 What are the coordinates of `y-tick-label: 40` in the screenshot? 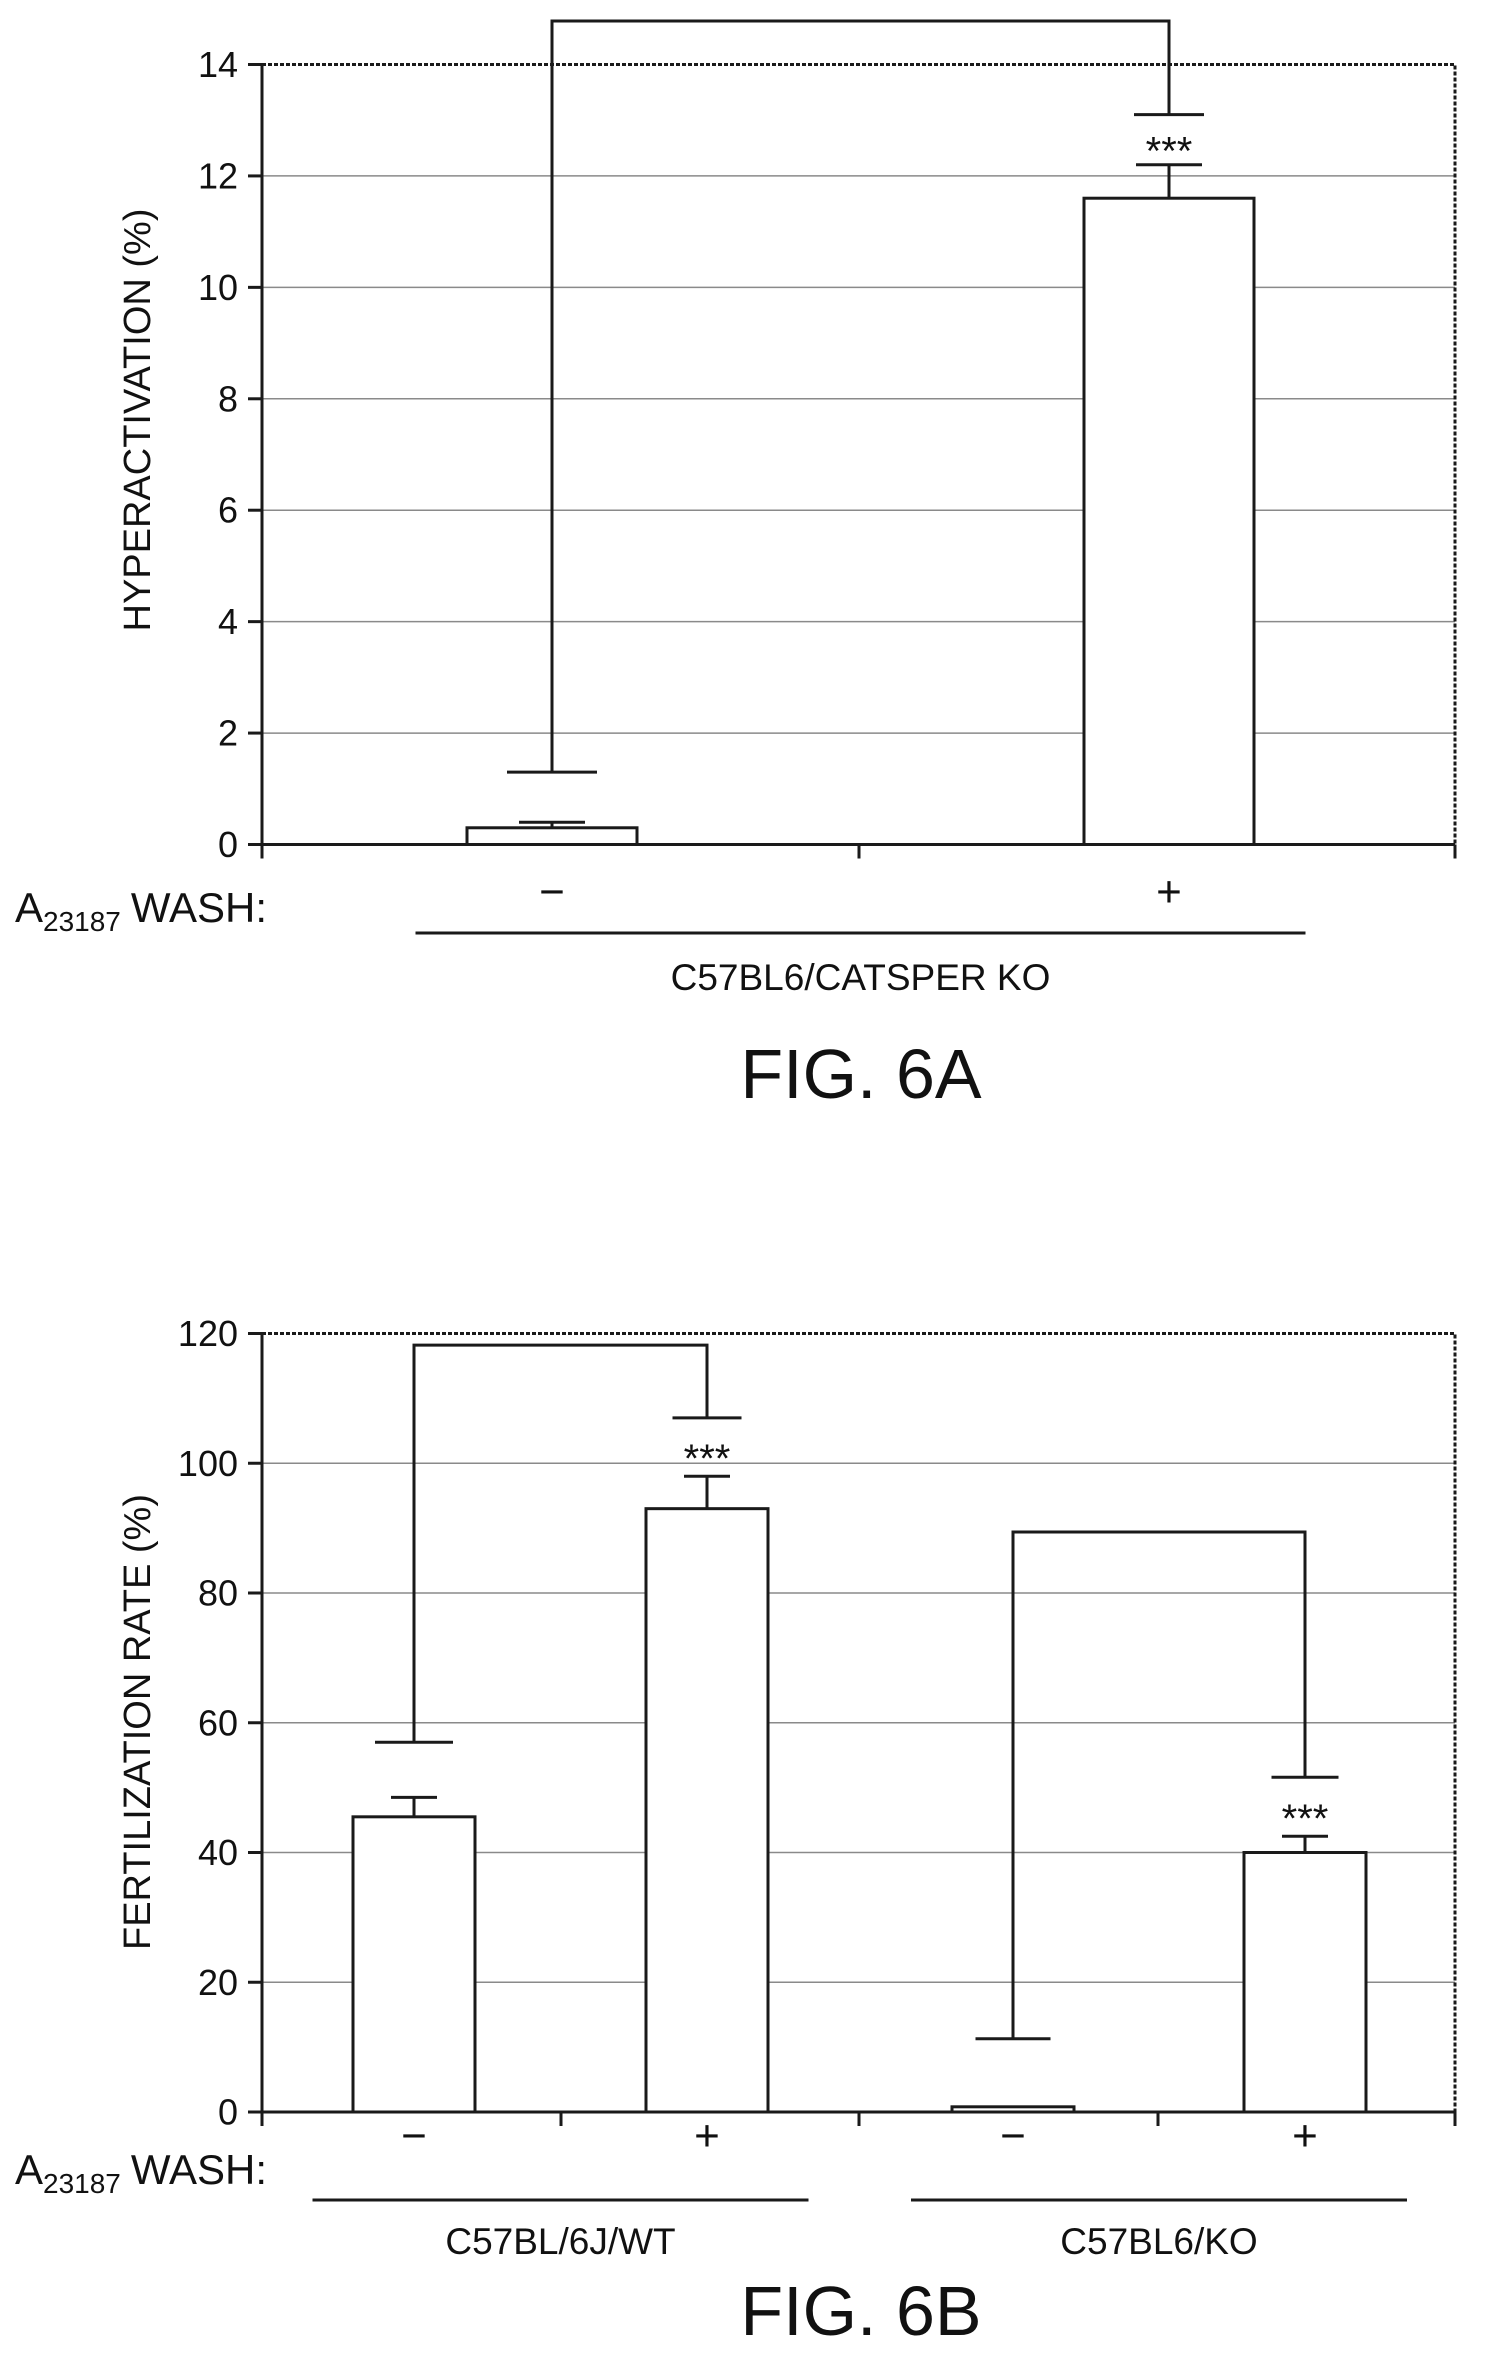 It's located at (218, 1852).